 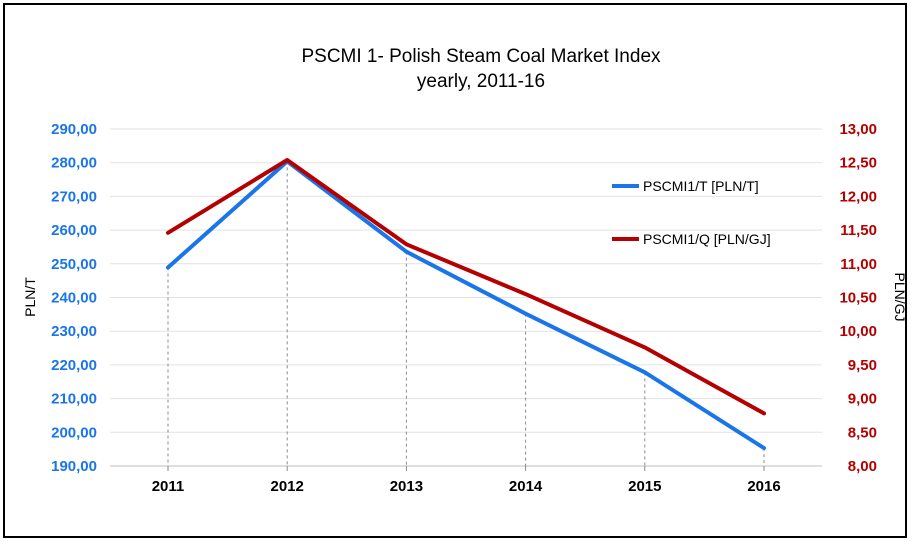 I want to click on y-right-tick-label: 13,00, so click(x=858, y=129).